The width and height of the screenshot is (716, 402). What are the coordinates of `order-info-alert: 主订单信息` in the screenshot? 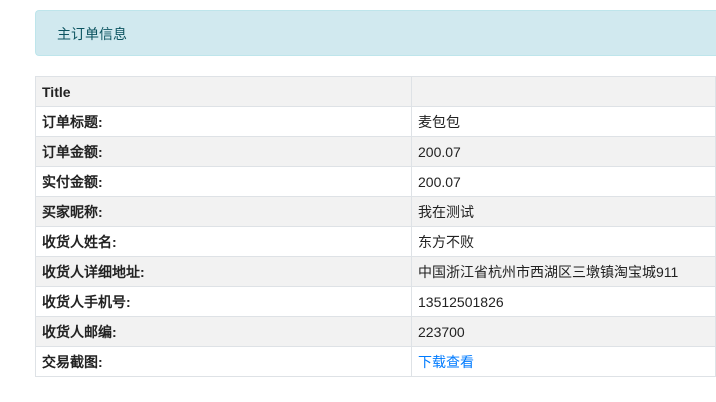 It's located at (375, 33).